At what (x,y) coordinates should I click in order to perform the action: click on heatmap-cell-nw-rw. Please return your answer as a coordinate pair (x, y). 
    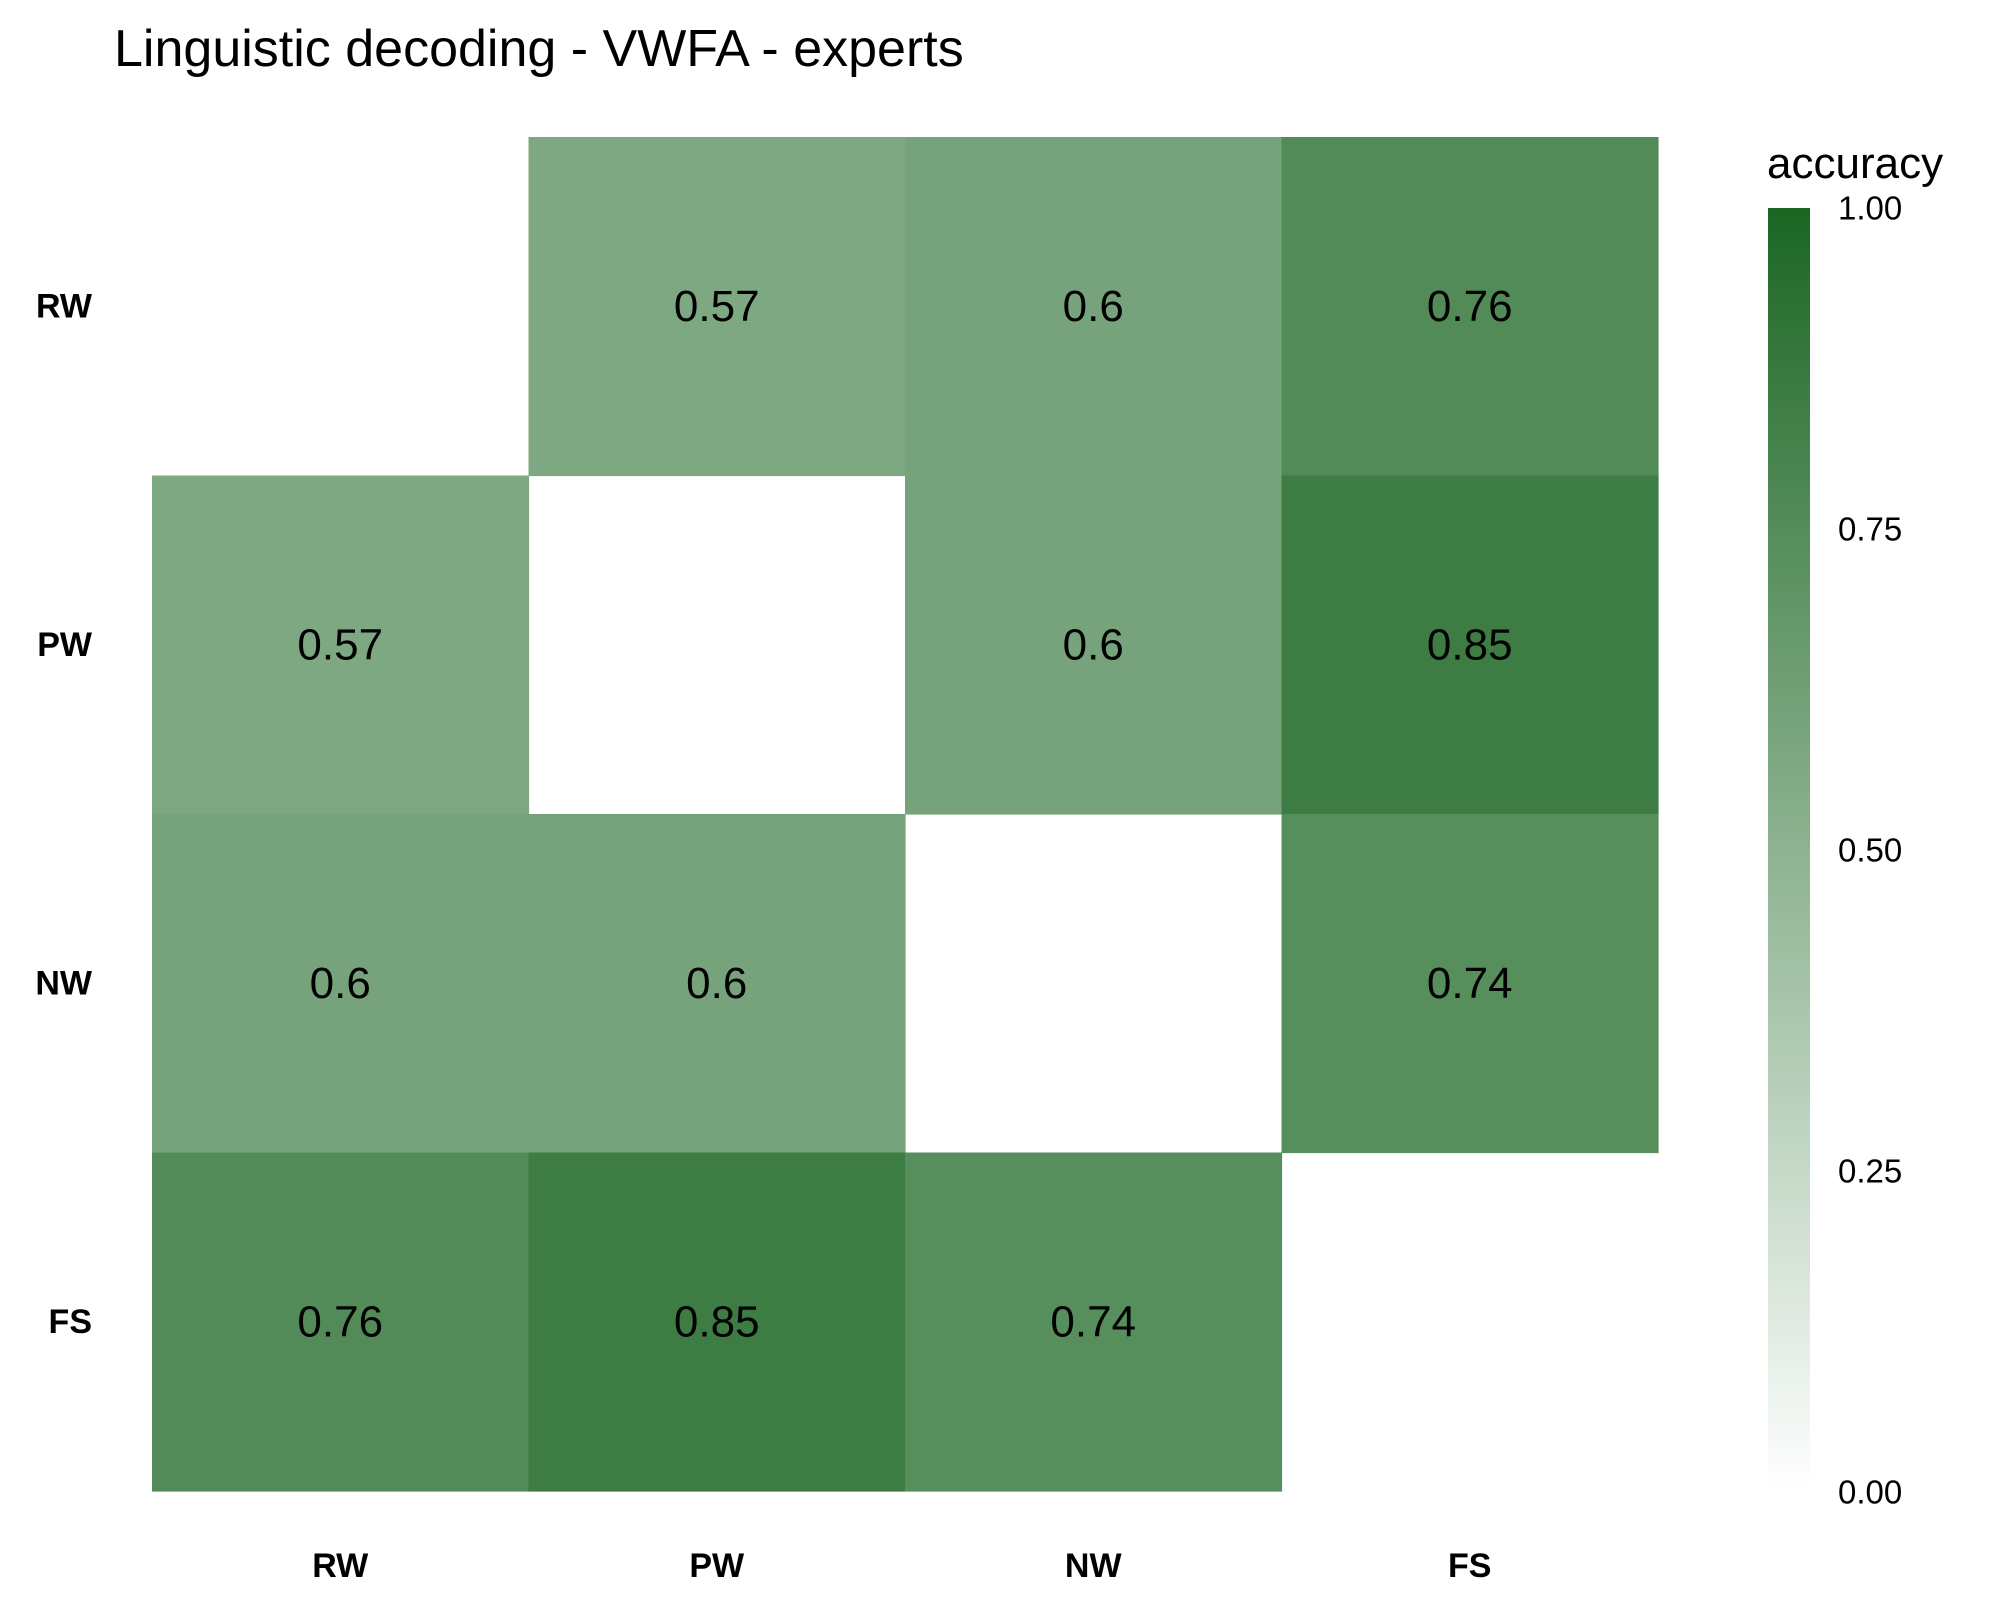
    Looking at the image, I should click on (341, 984).